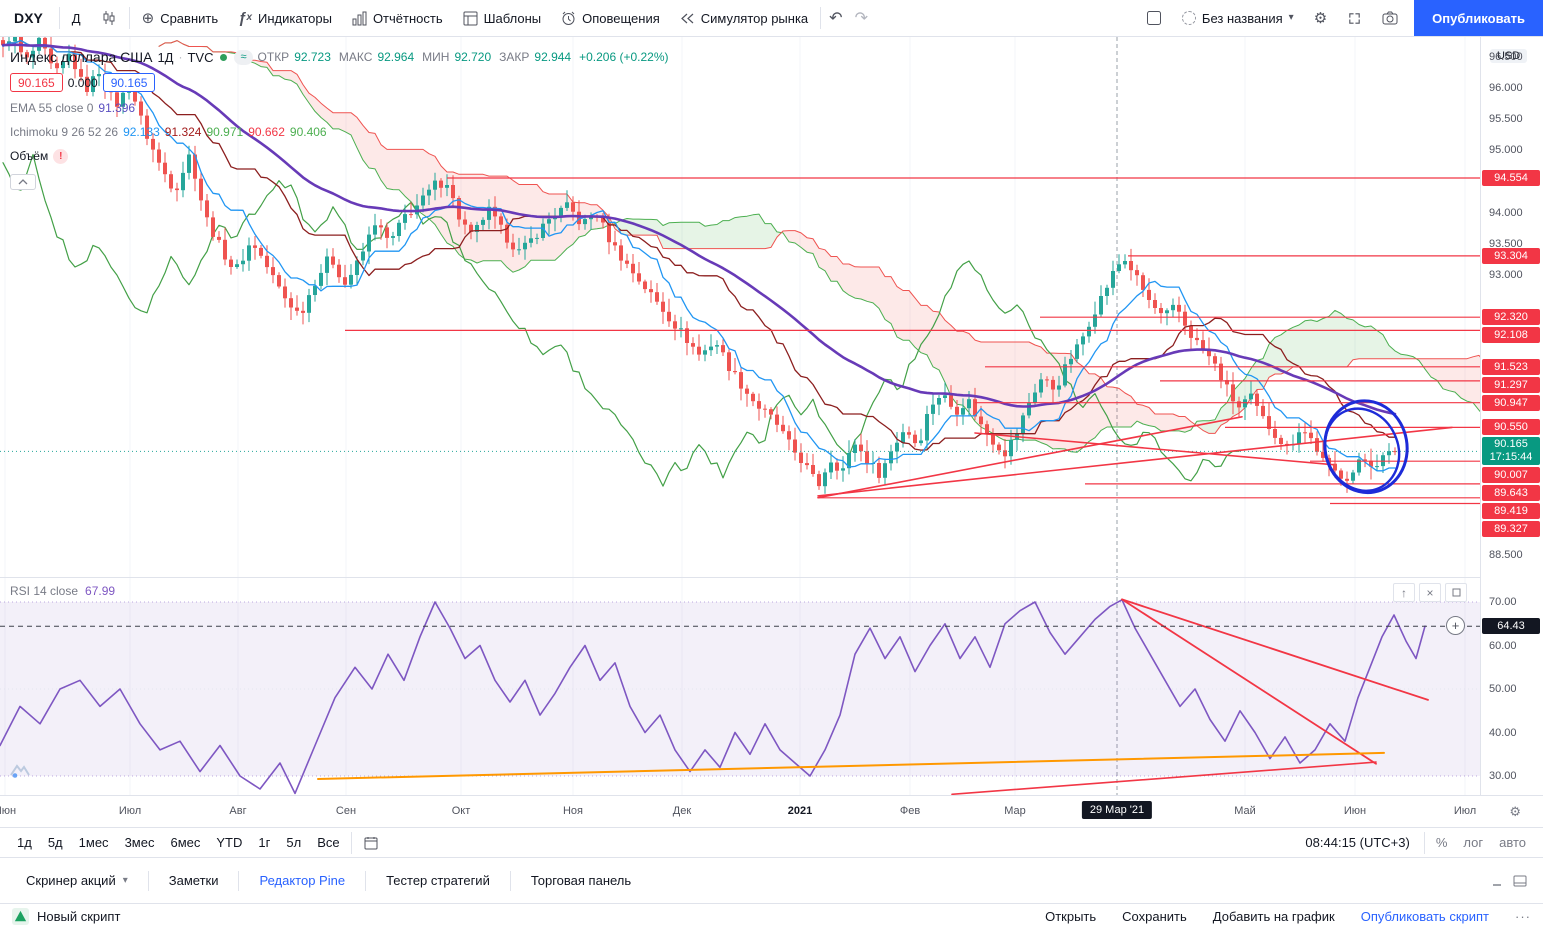  Describe the element at coordinates (180, 18) in the screenshot. I see `compare-button: ⊕ Сравнить` at that location.